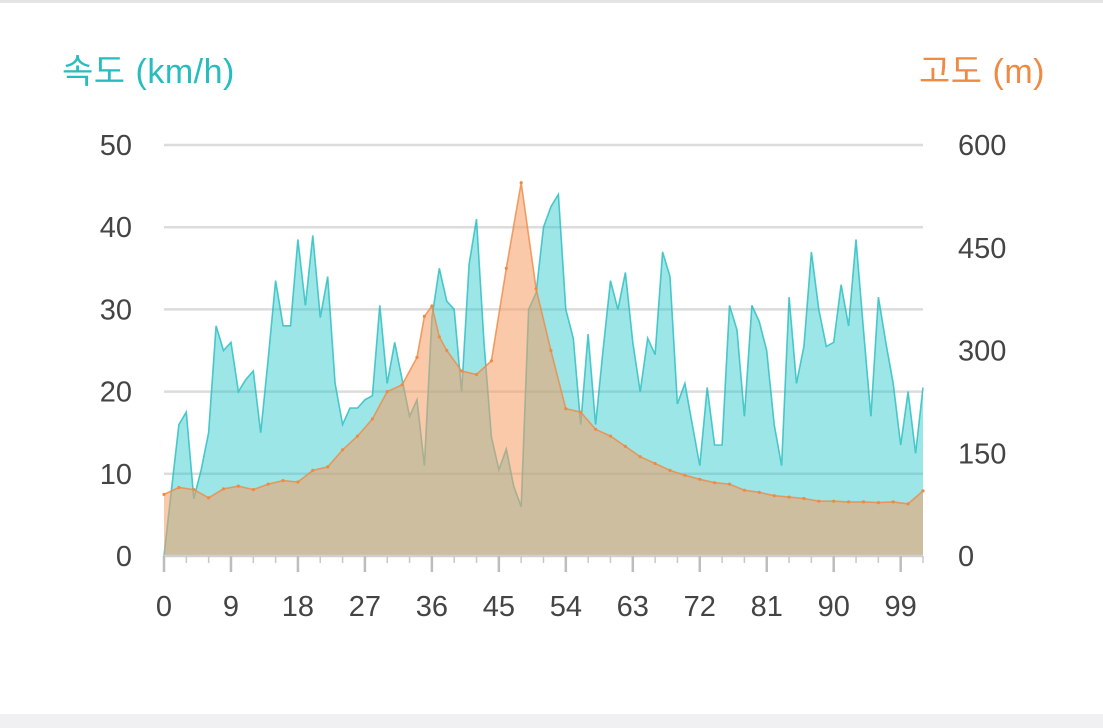  What do you see at coordinates (116, 475) in the screenshot?
I see `left-tick-label: 10` at bounding box center [116, 475].